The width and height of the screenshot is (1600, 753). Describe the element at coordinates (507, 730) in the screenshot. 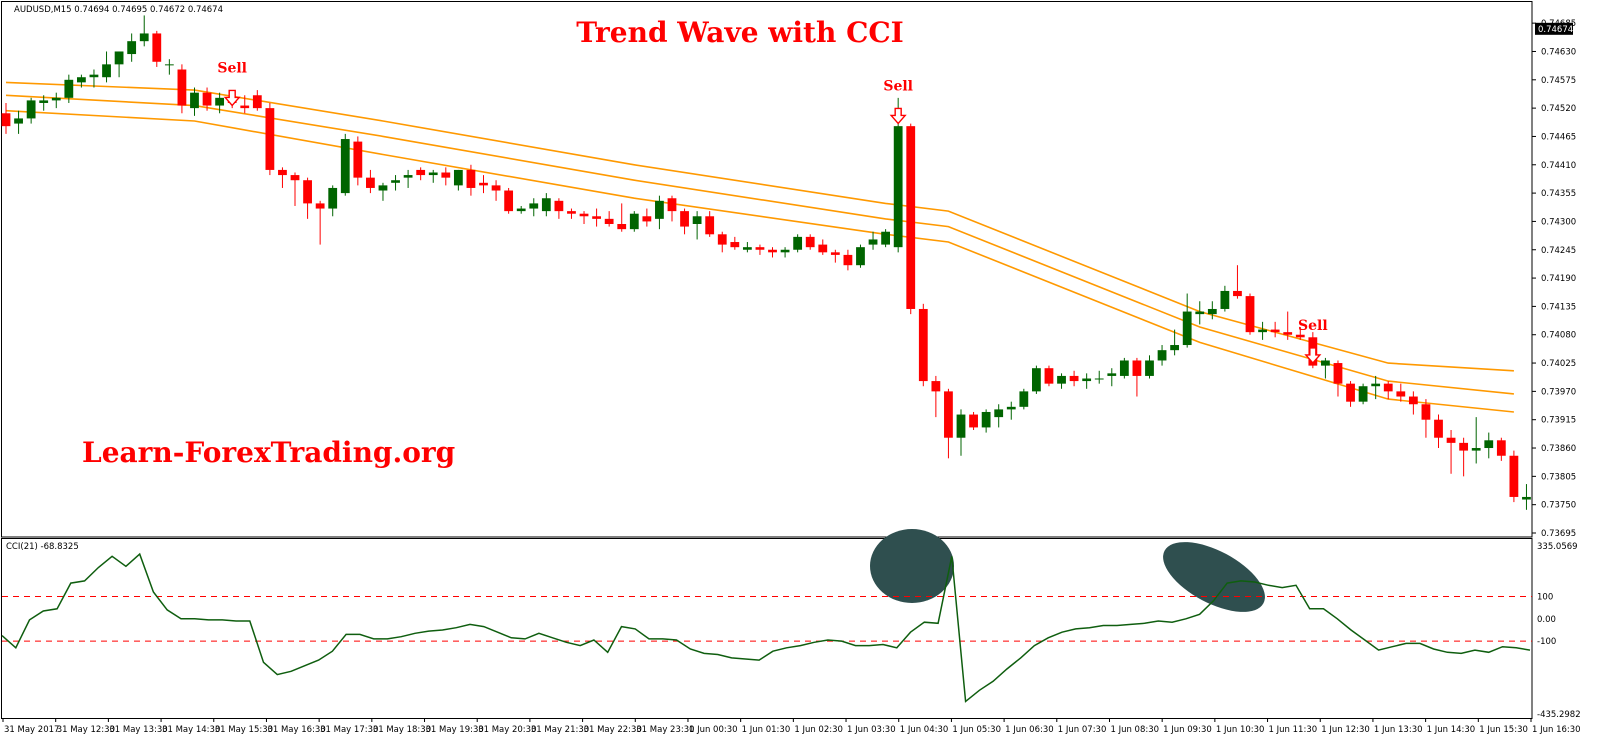

I see `time-tick-label: 31 May 20:30` at that location.